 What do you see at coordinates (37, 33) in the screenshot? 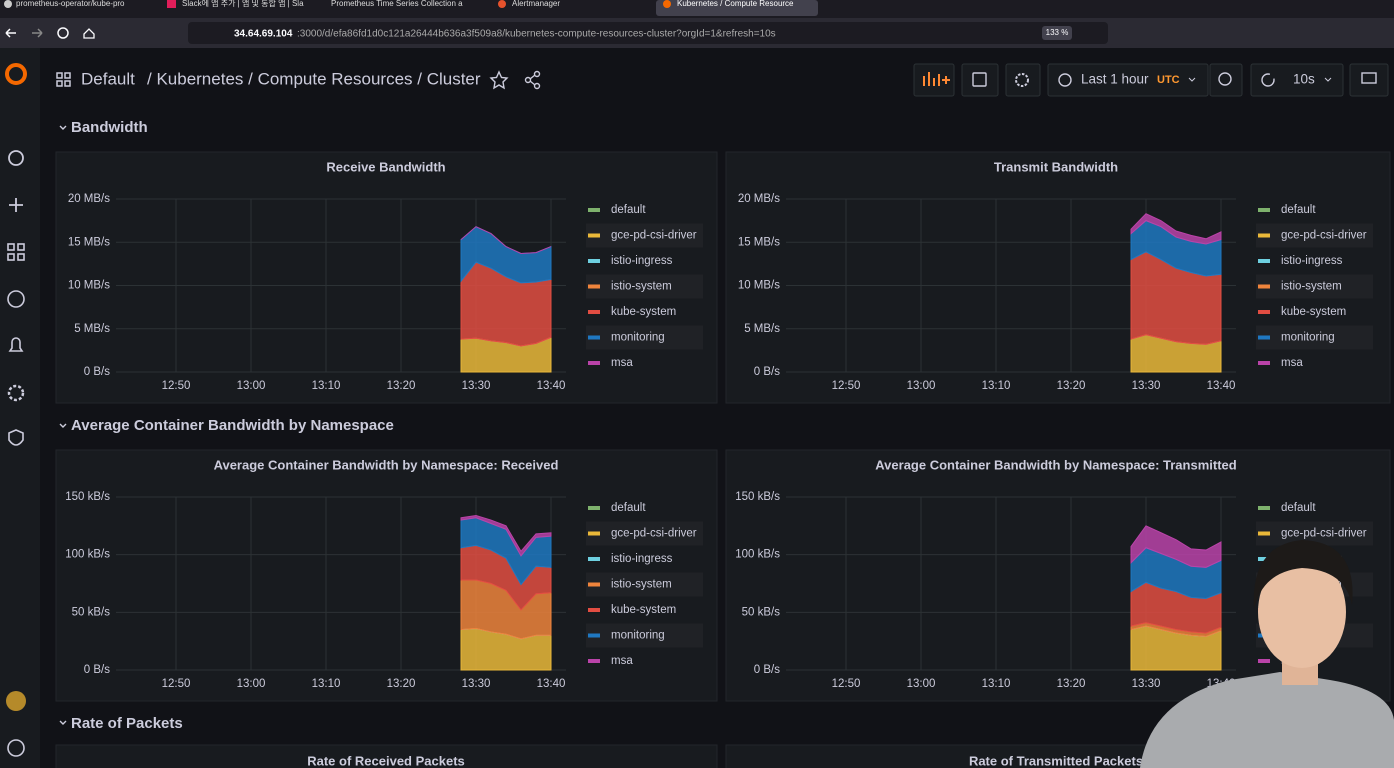
I see `forward-button` at bounding box center [37, 33].